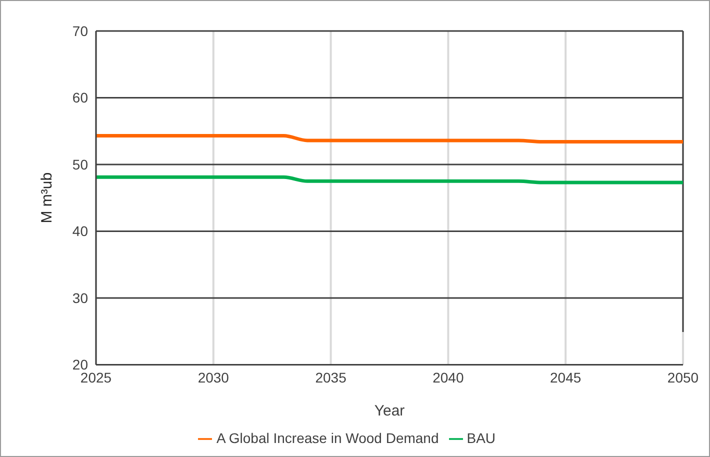 This screenshot has height=457, width=710. What do you see at coordinates (80, 298) in the screenshot?
I see `y-tick-label: 30` at bounding box center [80, 298].